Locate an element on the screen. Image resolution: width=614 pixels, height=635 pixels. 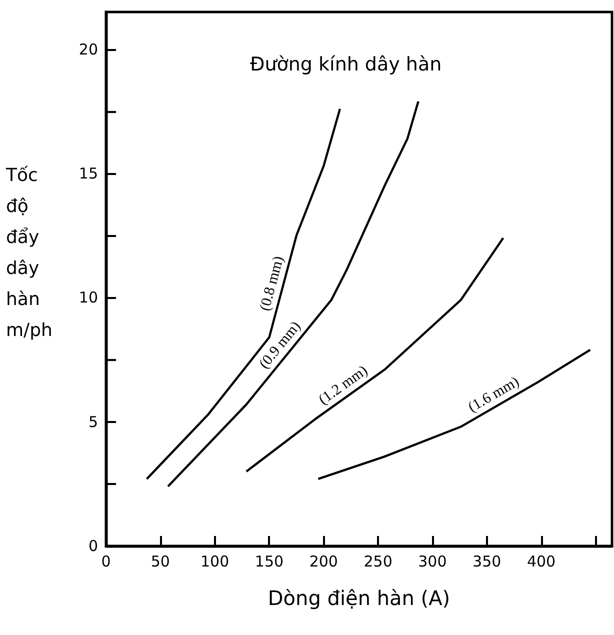
line-series is located at coordinates (454, 414).